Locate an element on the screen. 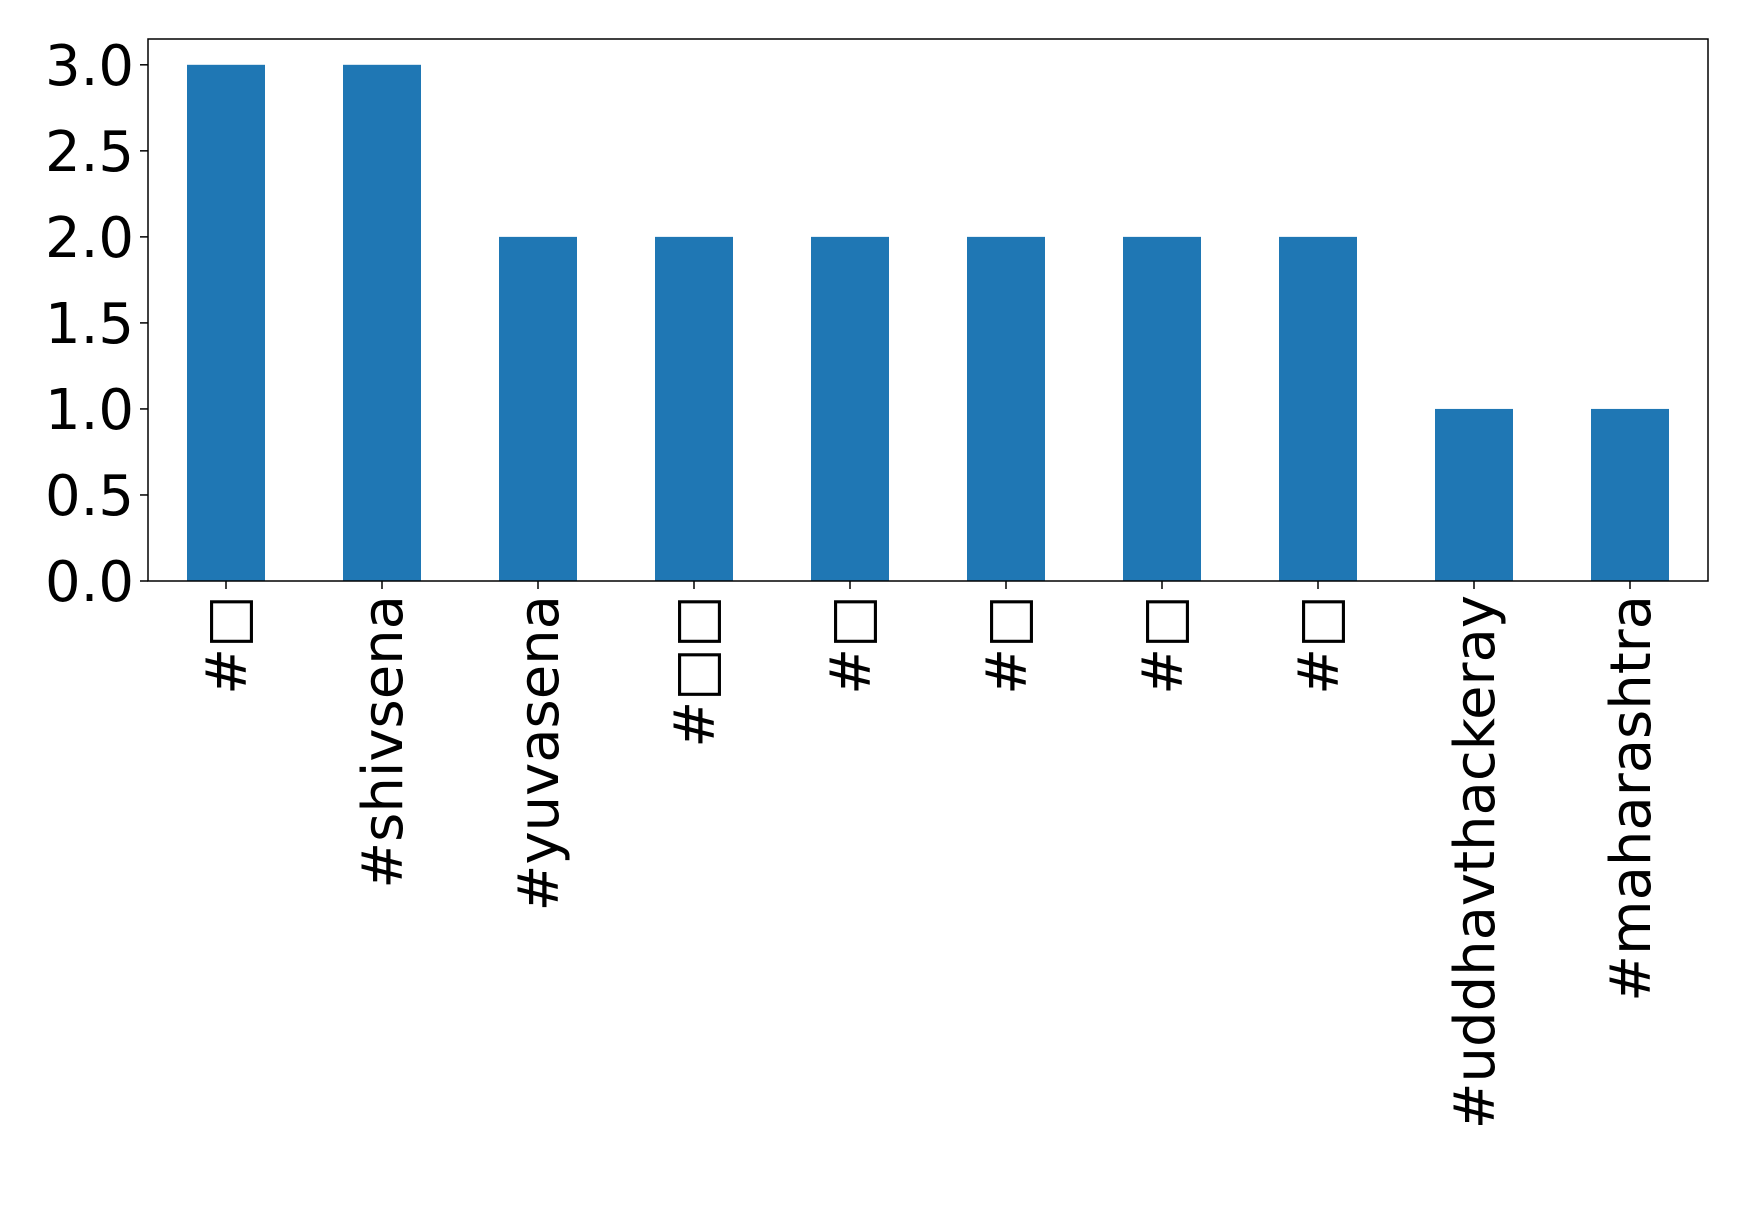 The height and width of the screenshot is (1224, 1739). y-tick-label: 3.0 is located at coordinates (89, 66).